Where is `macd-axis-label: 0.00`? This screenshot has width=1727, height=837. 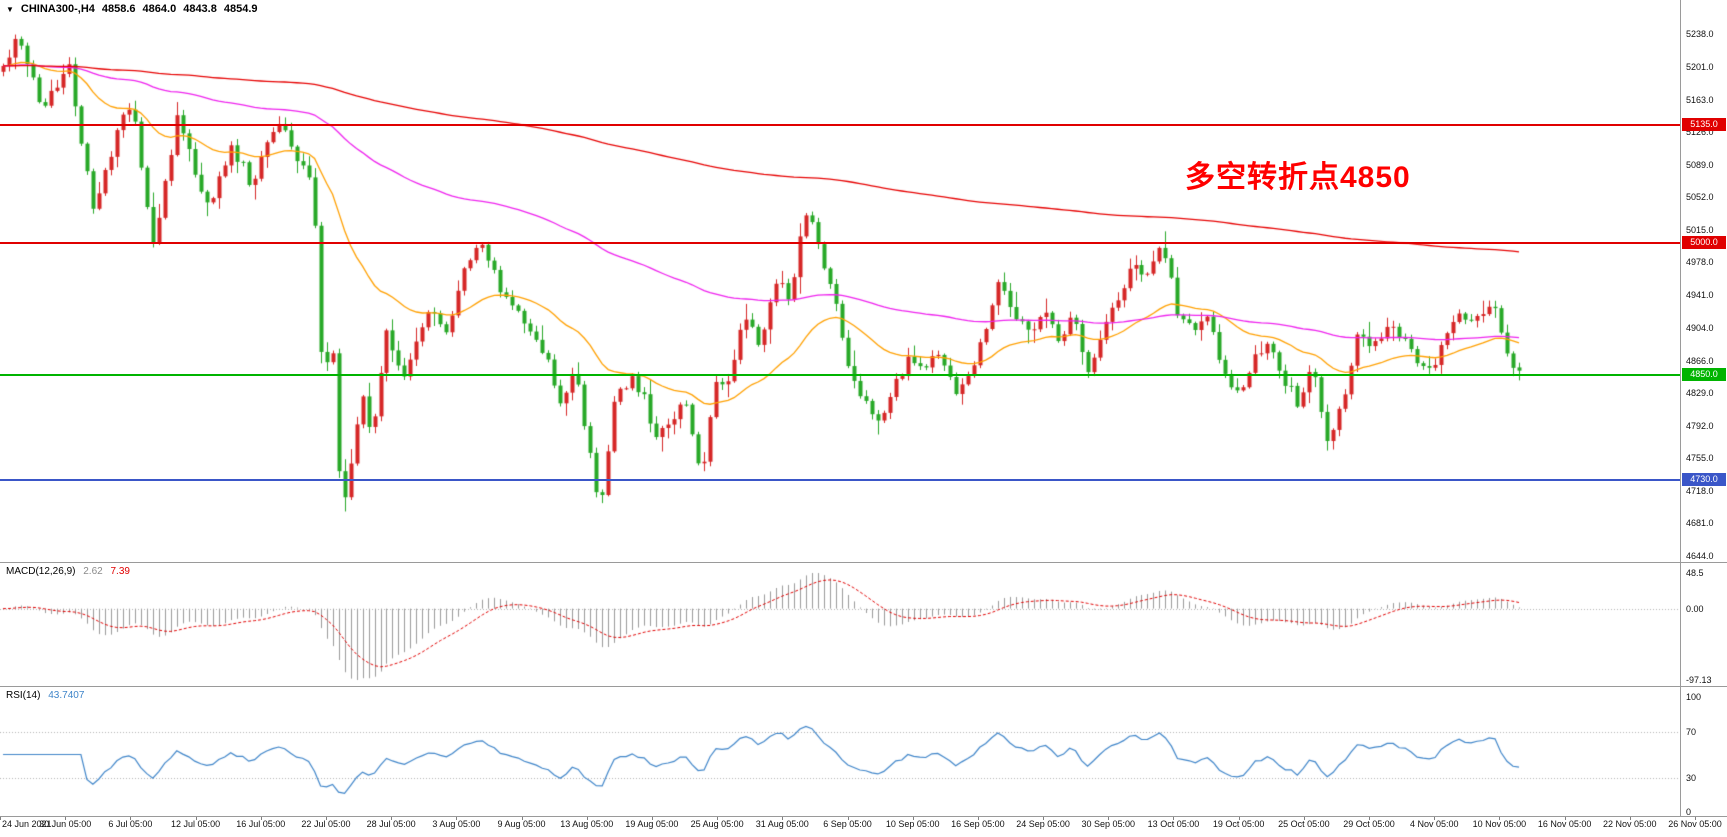 macd-axis-label: 0.00 is located at coordinates (1695, 608).